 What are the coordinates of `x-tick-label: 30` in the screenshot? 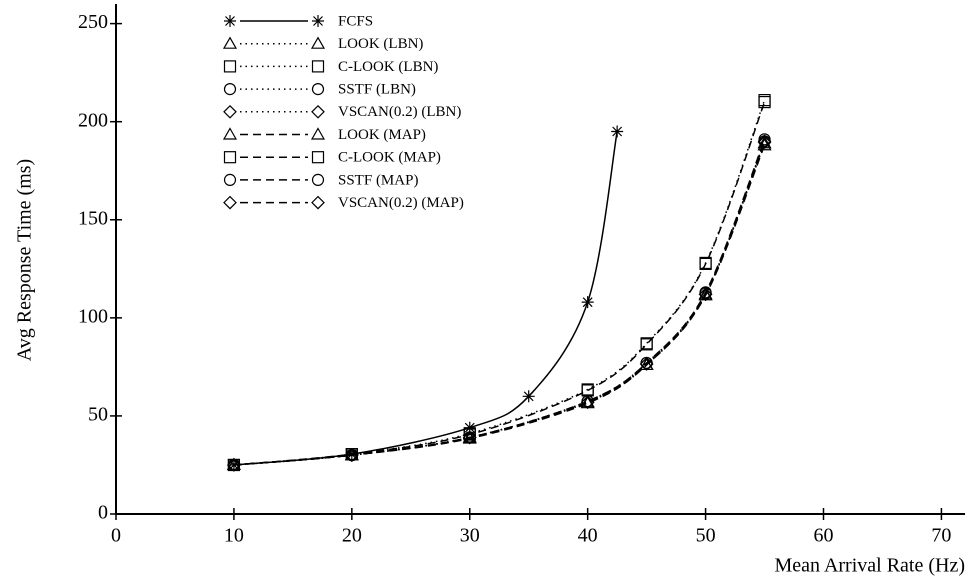 It's located at (470, 536).